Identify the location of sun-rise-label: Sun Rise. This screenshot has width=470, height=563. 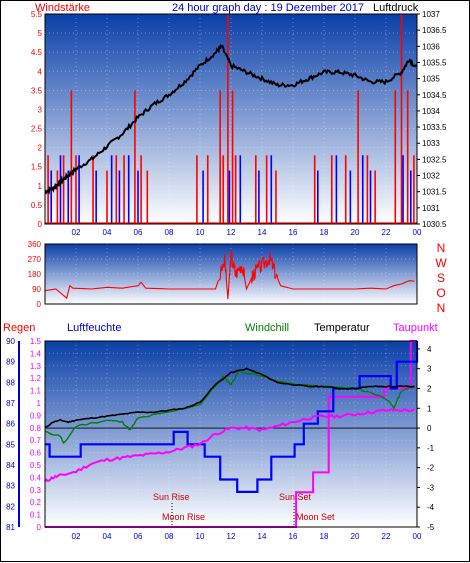
(171, 497).